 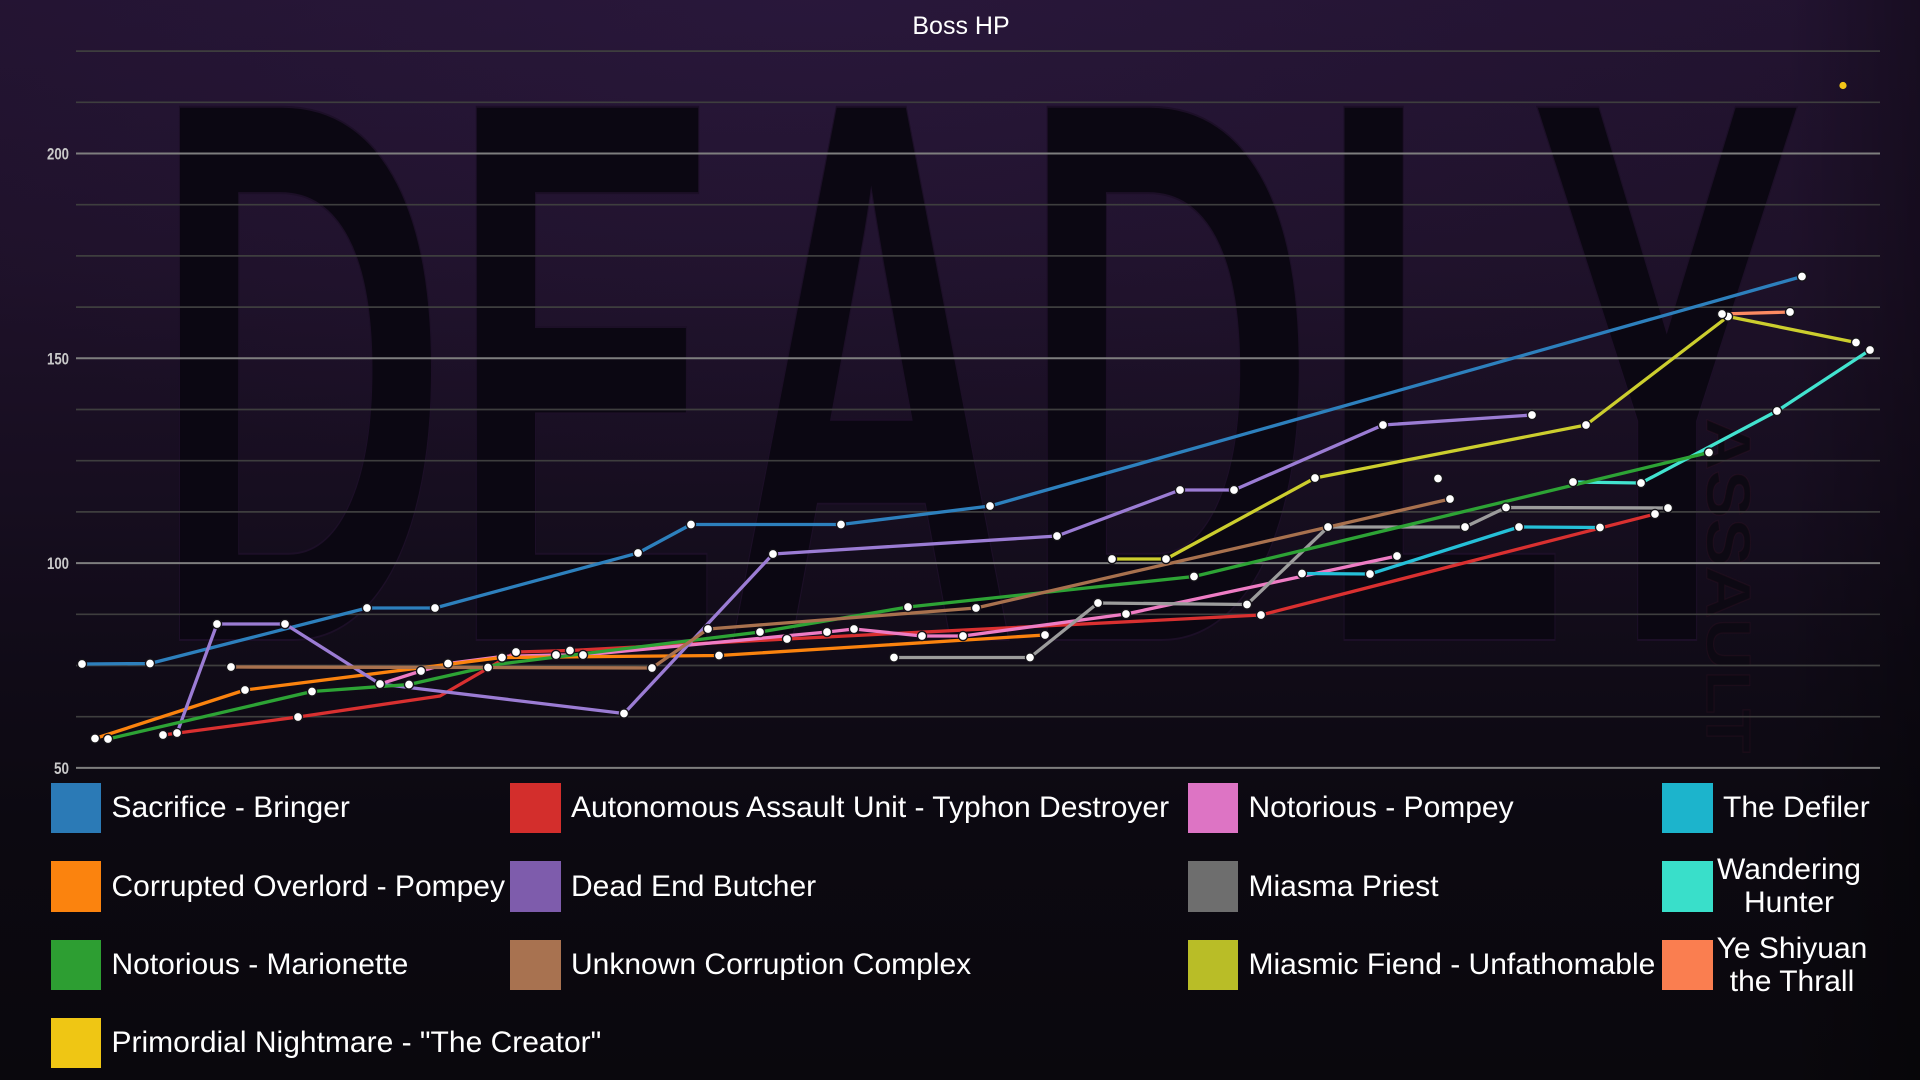 What do you see at coordinates (58, 154) in the screenshot?
I see `svg-text: 200` at bounding box center [58, 154].